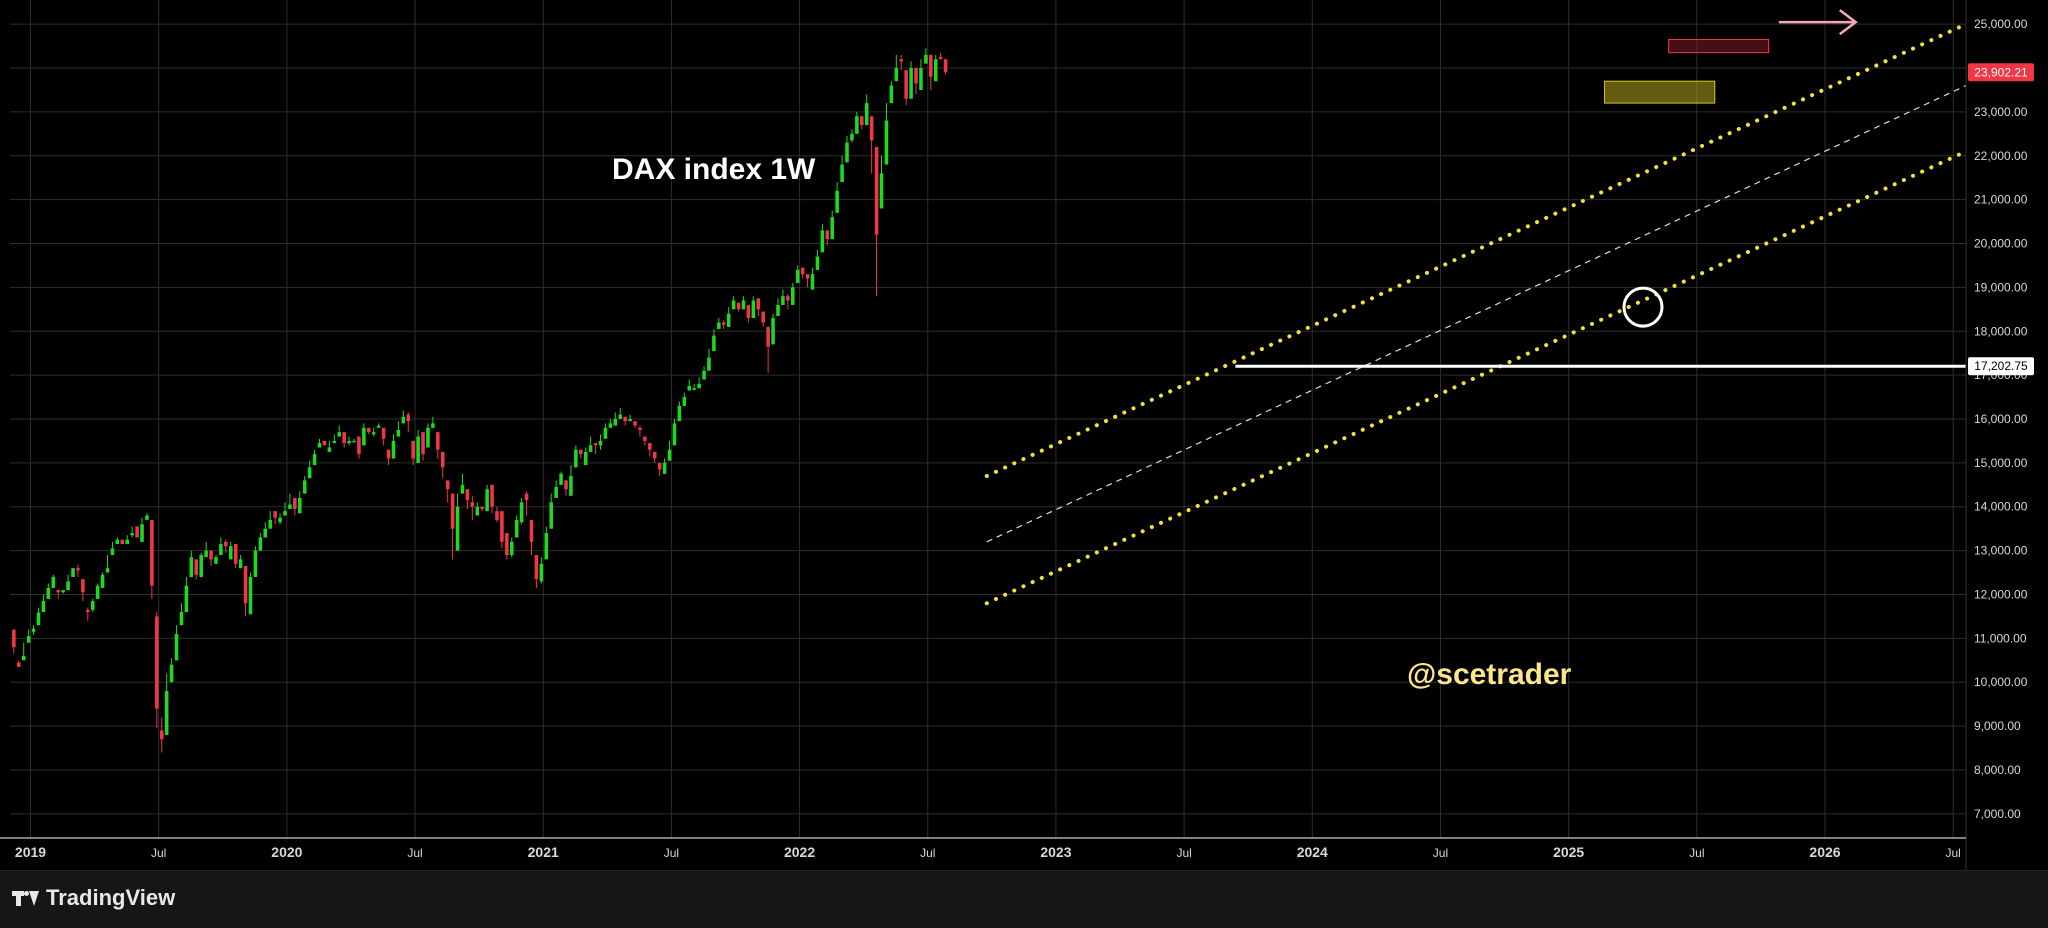 This screenshot has height=928, width=2048. What do you see at coordinates (26, 898) in the screenshot?
I see `tradingview-logo-icon` at bounding box center [26, 898].